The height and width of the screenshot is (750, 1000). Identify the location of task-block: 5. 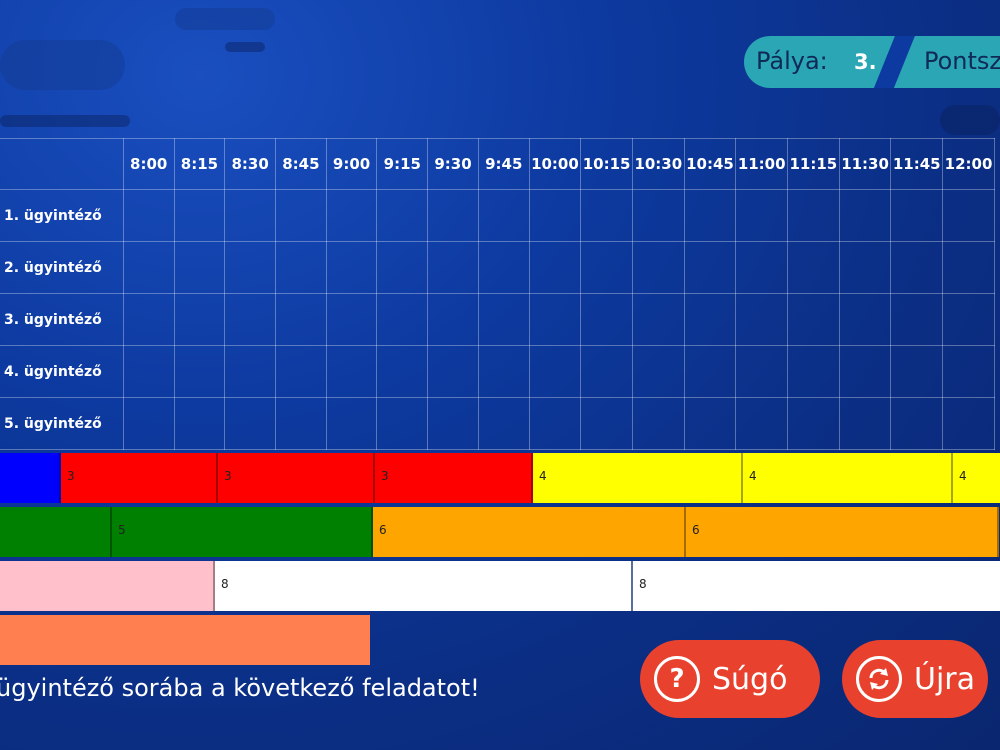
(242, 532).